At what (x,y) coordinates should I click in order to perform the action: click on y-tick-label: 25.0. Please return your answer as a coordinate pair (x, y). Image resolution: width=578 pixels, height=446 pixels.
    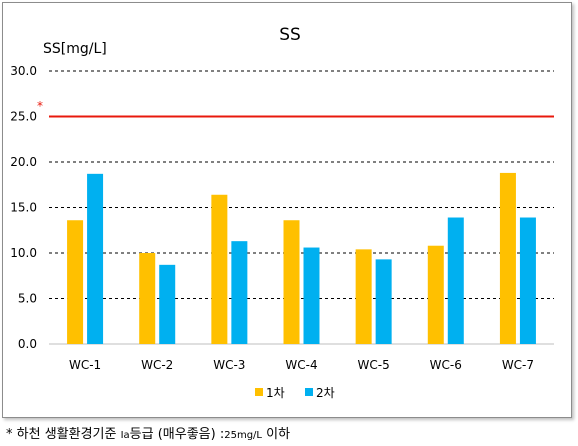
    Looking at the image, I should click on (23, 117).